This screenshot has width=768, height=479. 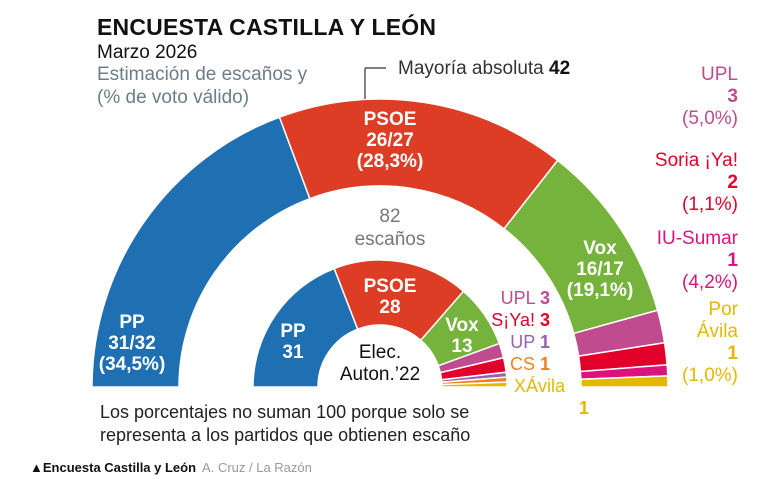 I want to click on seat-segment-por-ávila, so click(x=624, y=381).